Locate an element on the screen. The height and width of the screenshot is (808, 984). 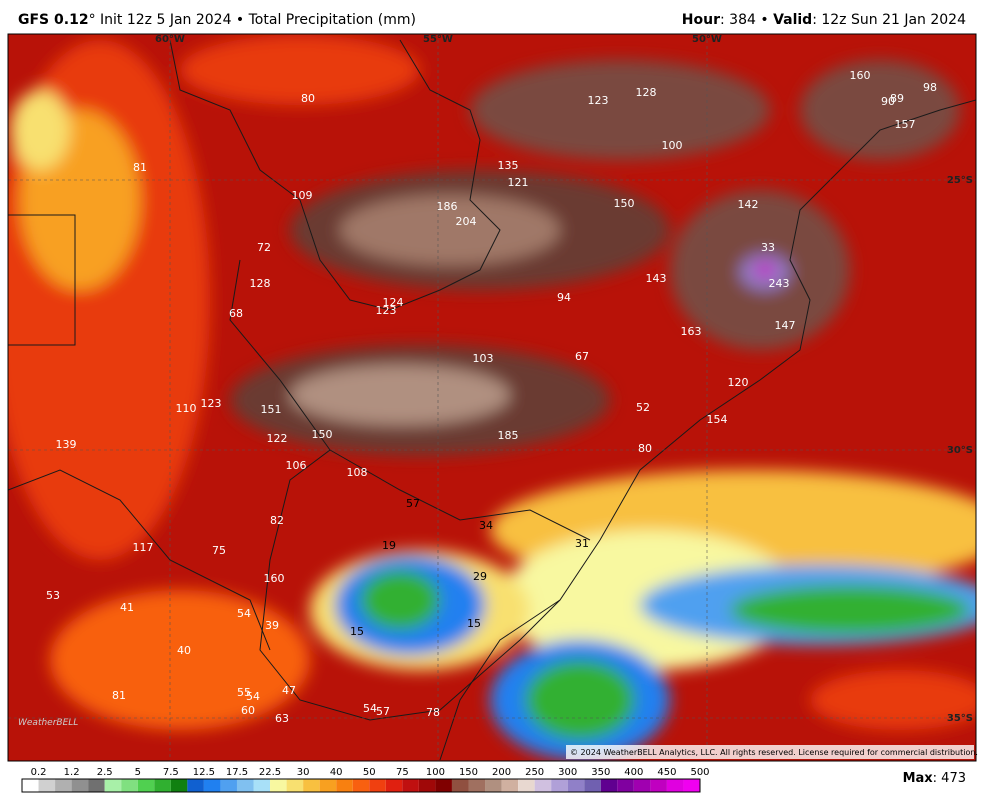
value-label: 15 is located at coordinates (357, 631).